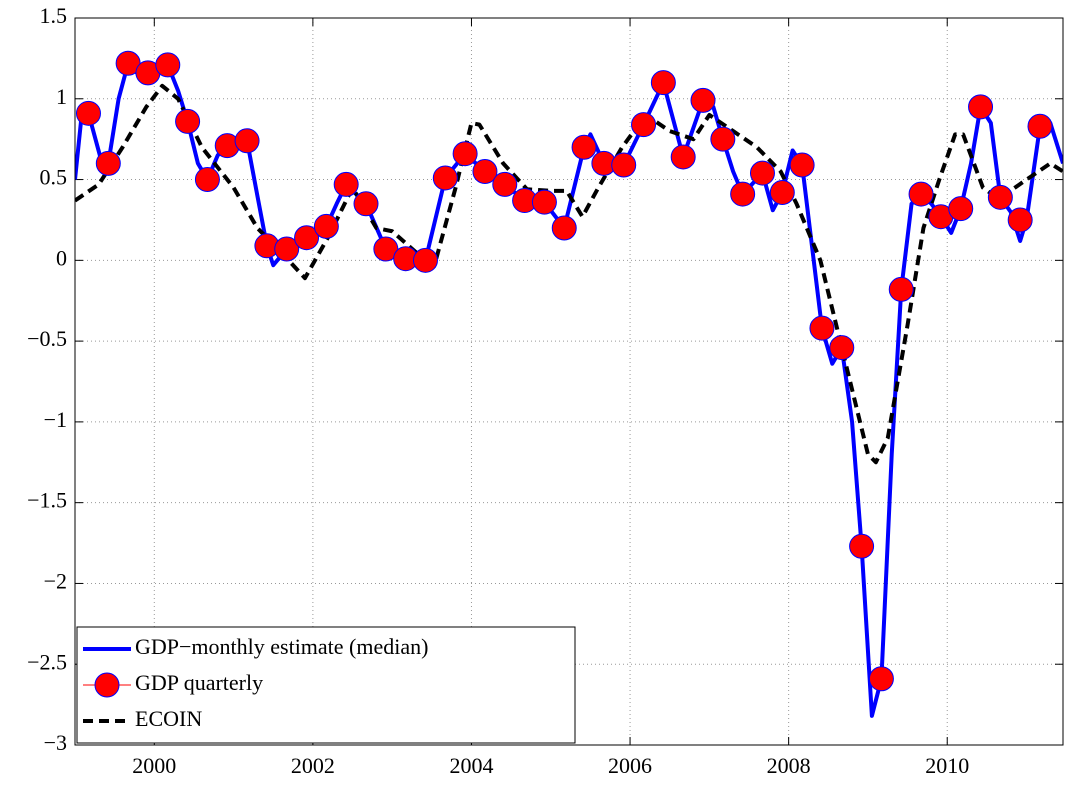 Image resolution: width=1065 pixels, height=788 pixels. What do you see at coordinates (107, 685) in the screenshot?
I see `legend-marker` at bounding box center [107, 685].